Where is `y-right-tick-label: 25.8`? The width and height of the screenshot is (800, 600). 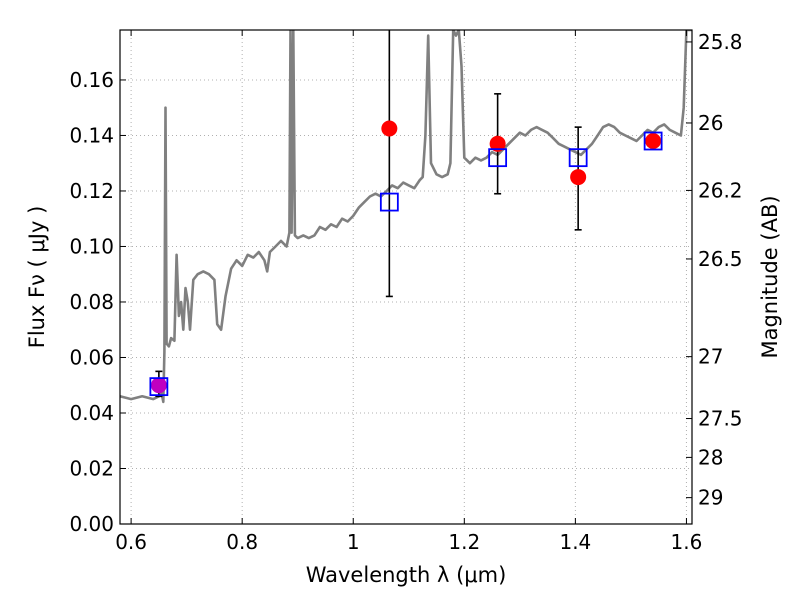 y-right-tick-label: 25.8 is located at coordinates (720, 42).